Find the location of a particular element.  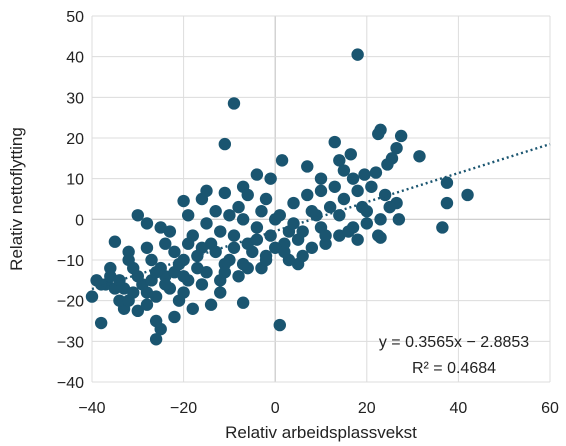

trend-r2: R² = 0.4684 is located at coordinates (454, 368).